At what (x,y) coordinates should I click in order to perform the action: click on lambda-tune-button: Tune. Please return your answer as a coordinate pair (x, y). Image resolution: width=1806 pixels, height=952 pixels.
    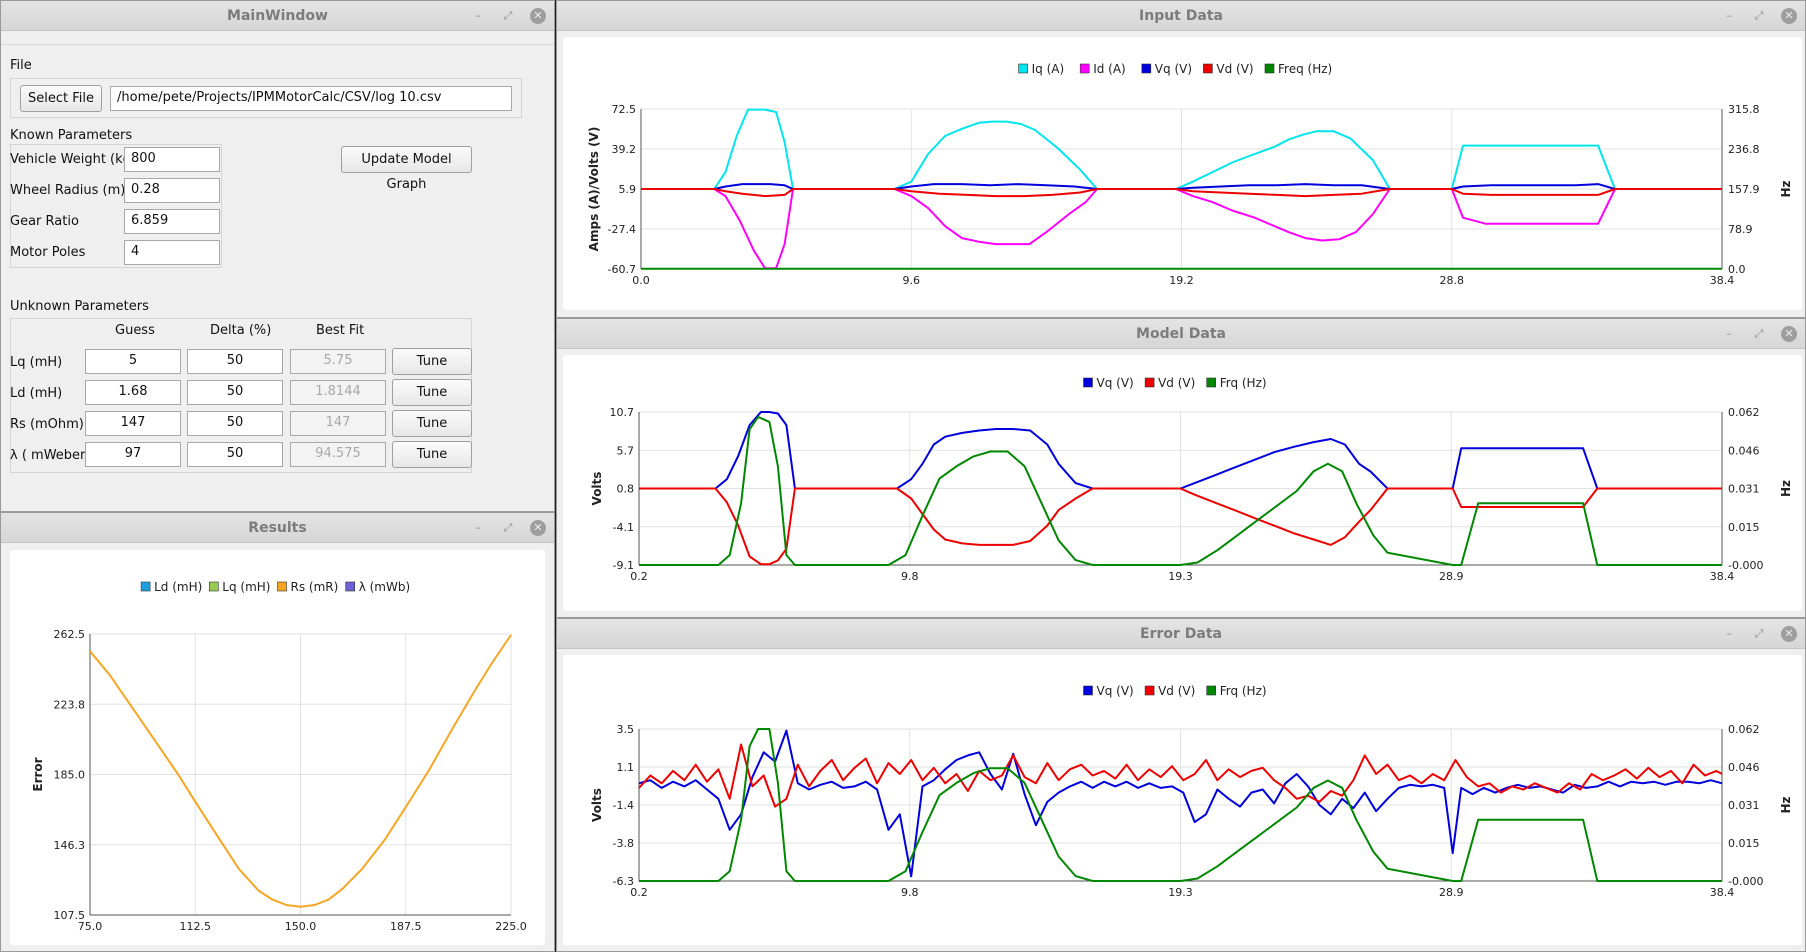
    Looking at the image, I should click on (432, 454).